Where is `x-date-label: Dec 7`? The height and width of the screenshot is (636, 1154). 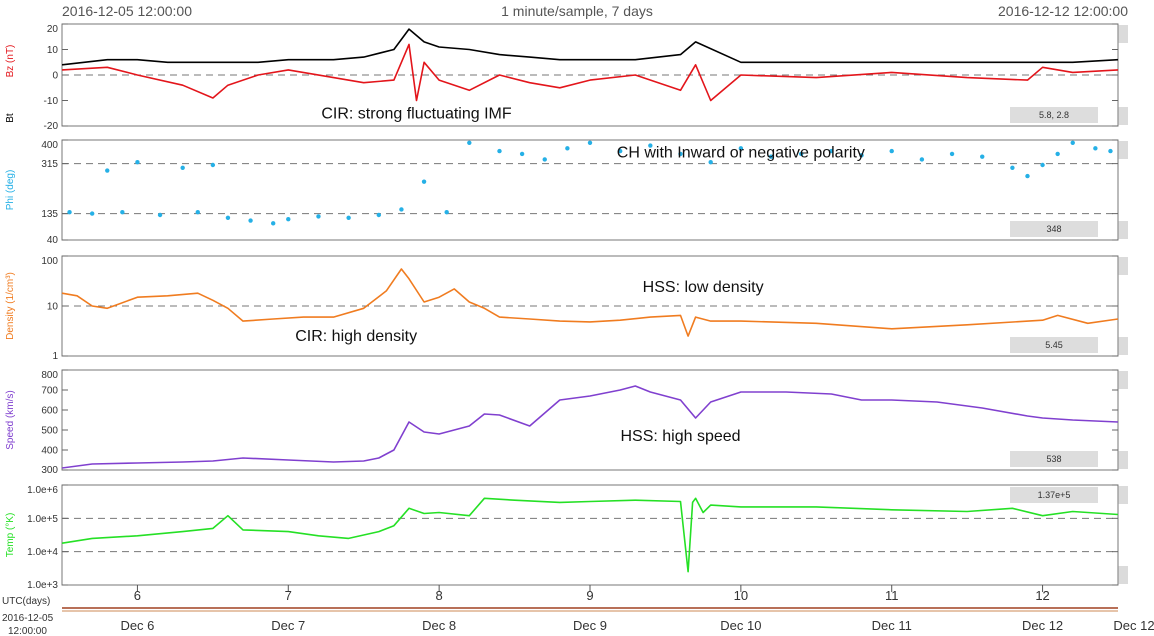
x-date-label: Dec 7 is located at coordinates (288, 625).